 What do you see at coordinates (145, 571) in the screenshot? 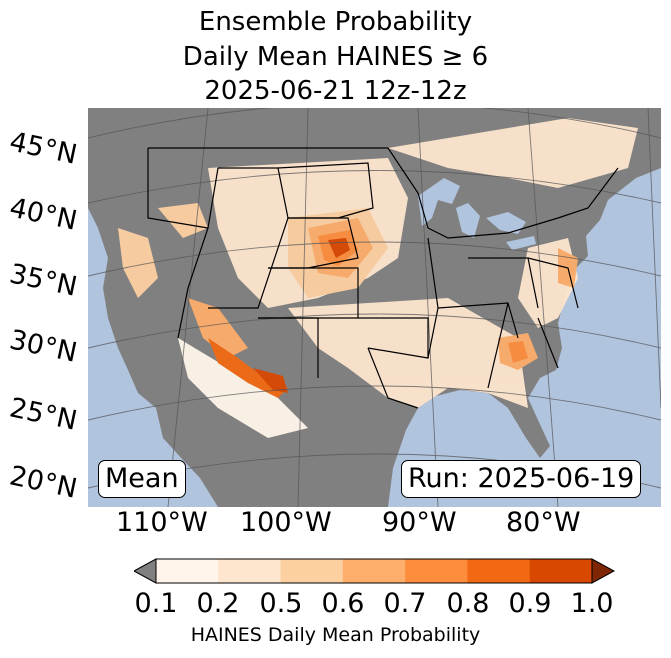
I see `colorbar-under-arrow` at bounding box center [145, 571].